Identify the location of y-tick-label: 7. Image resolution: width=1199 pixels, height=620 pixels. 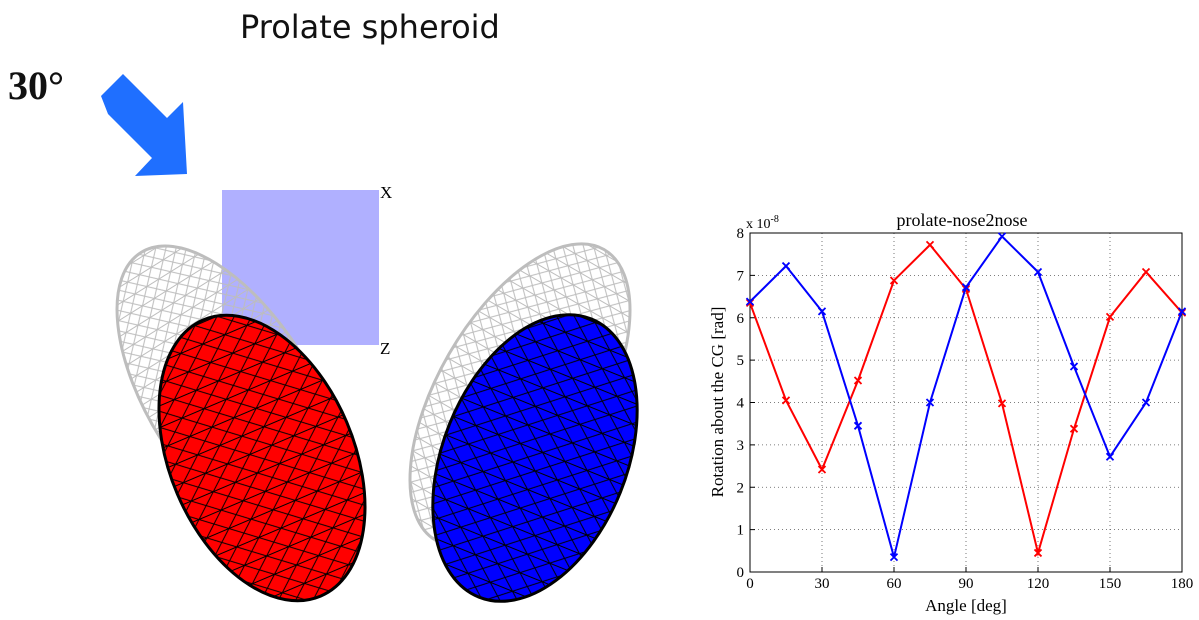
(741, 276).